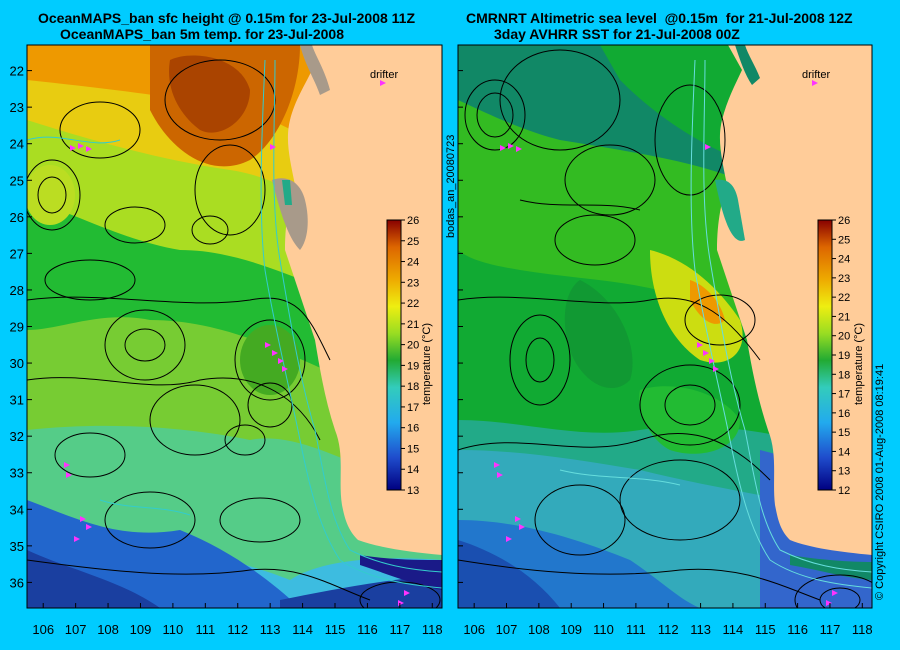 This screenshot has width=900, height=650. I want to click on lat-tick-label: 32, so click(17, 436).